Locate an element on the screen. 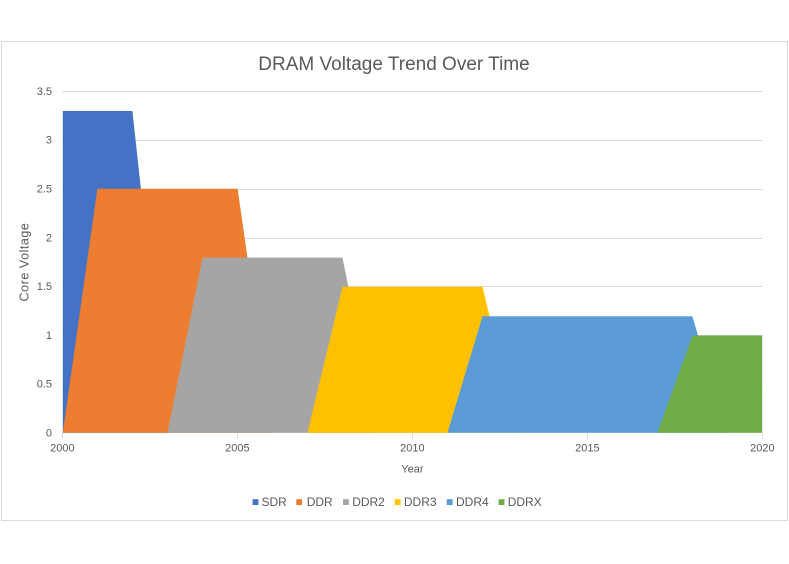  svg-text: 2005 is located at coordinates (237, 448).